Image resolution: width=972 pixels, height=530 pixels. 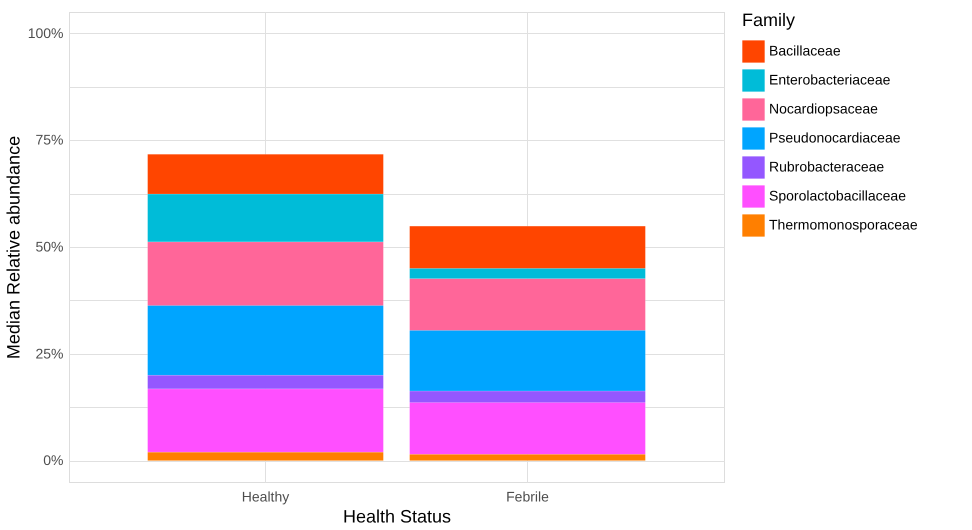 I want to click on legend-label: Bacillaceae, so click(x=805, y=50).